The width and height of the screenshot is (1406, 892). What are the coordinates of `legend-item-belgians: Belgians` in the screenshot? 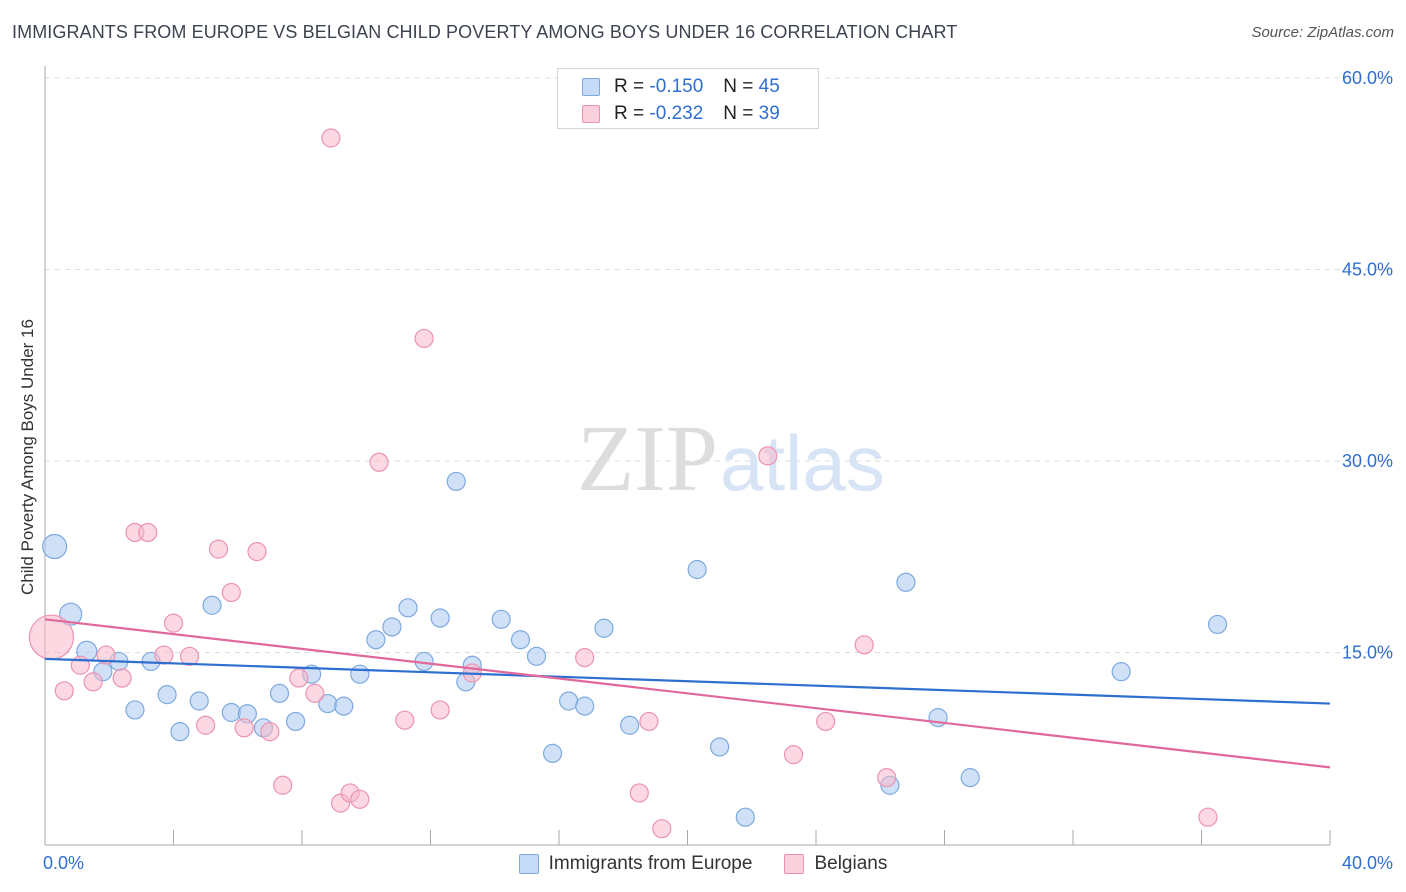 It's located at (835, 864).